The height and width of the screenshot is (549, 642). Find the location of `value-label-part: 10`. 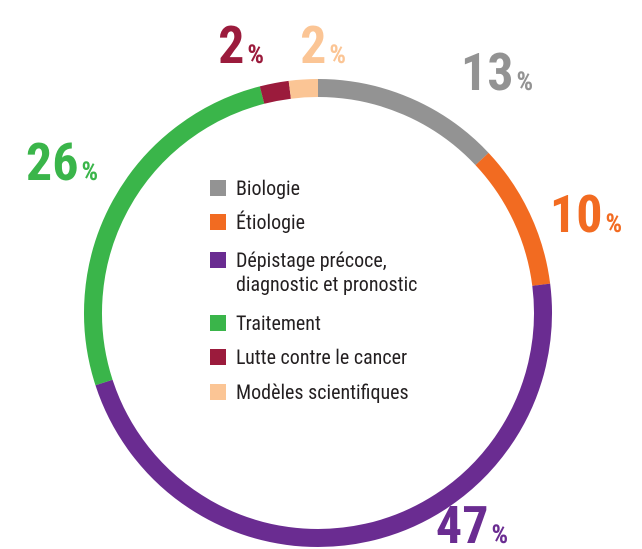

value-label-part: 10 is located at coordinates (576, 214).